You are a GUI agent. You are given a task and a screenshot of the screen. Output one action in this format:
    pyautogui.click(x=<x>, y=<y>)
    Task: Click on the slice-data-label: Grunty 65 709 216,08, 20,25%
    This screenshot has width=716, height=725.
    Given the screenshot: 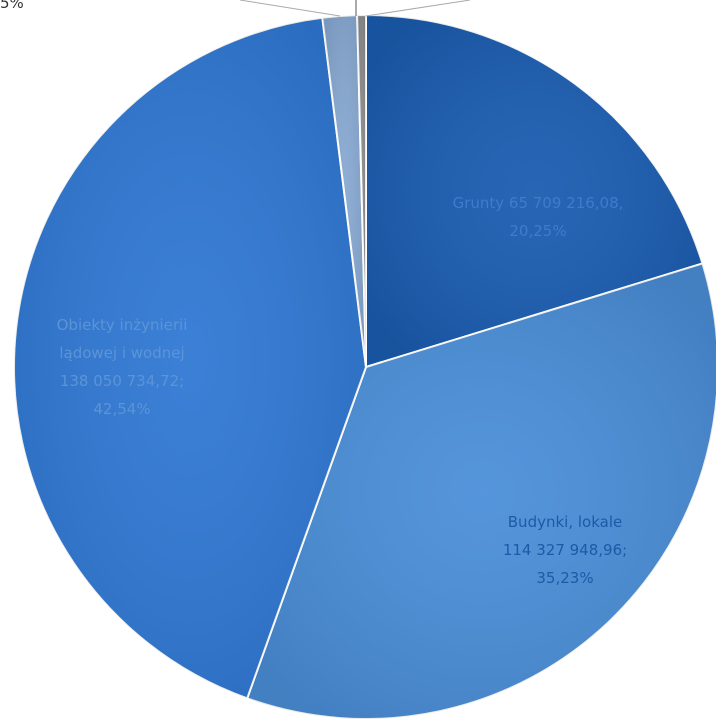 What is the action you would take?
    pyautogui.click(x=538, y=217)
    